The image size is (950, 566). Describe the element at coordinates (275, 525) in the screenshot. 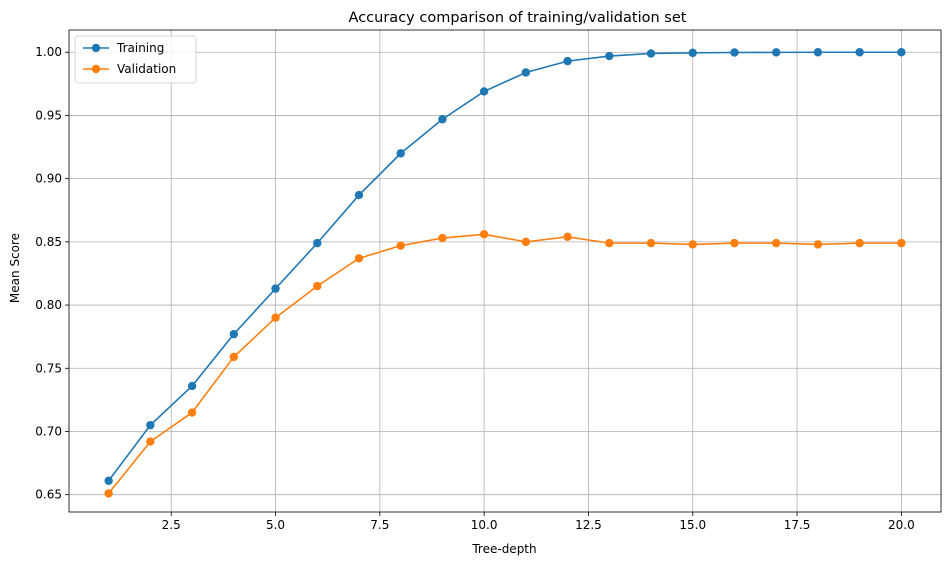

I see `x-tick-label: 5.0` at that location.